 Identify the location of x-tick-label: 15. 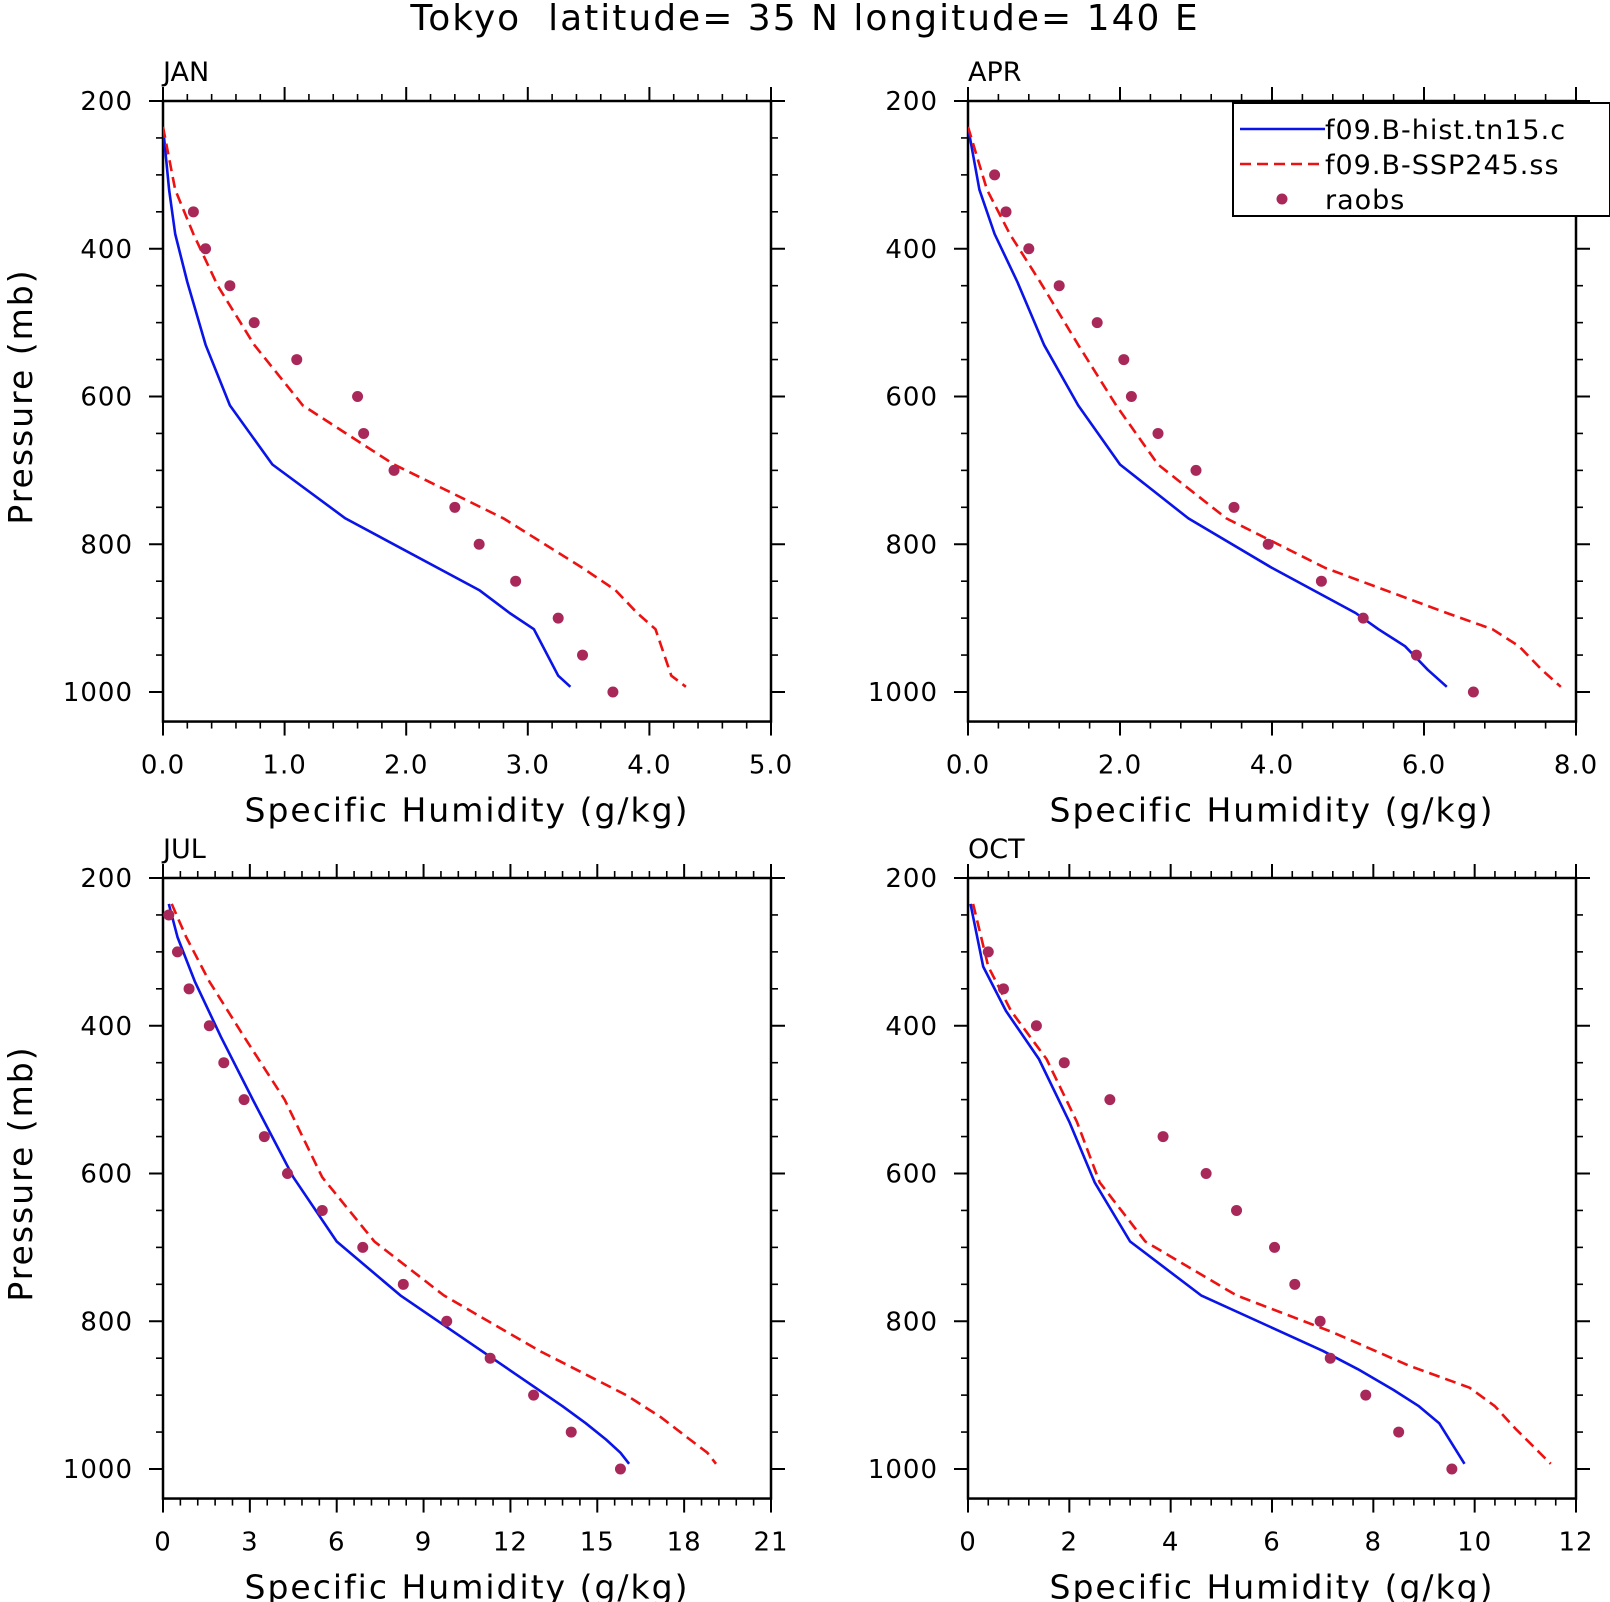
(597, 1543).